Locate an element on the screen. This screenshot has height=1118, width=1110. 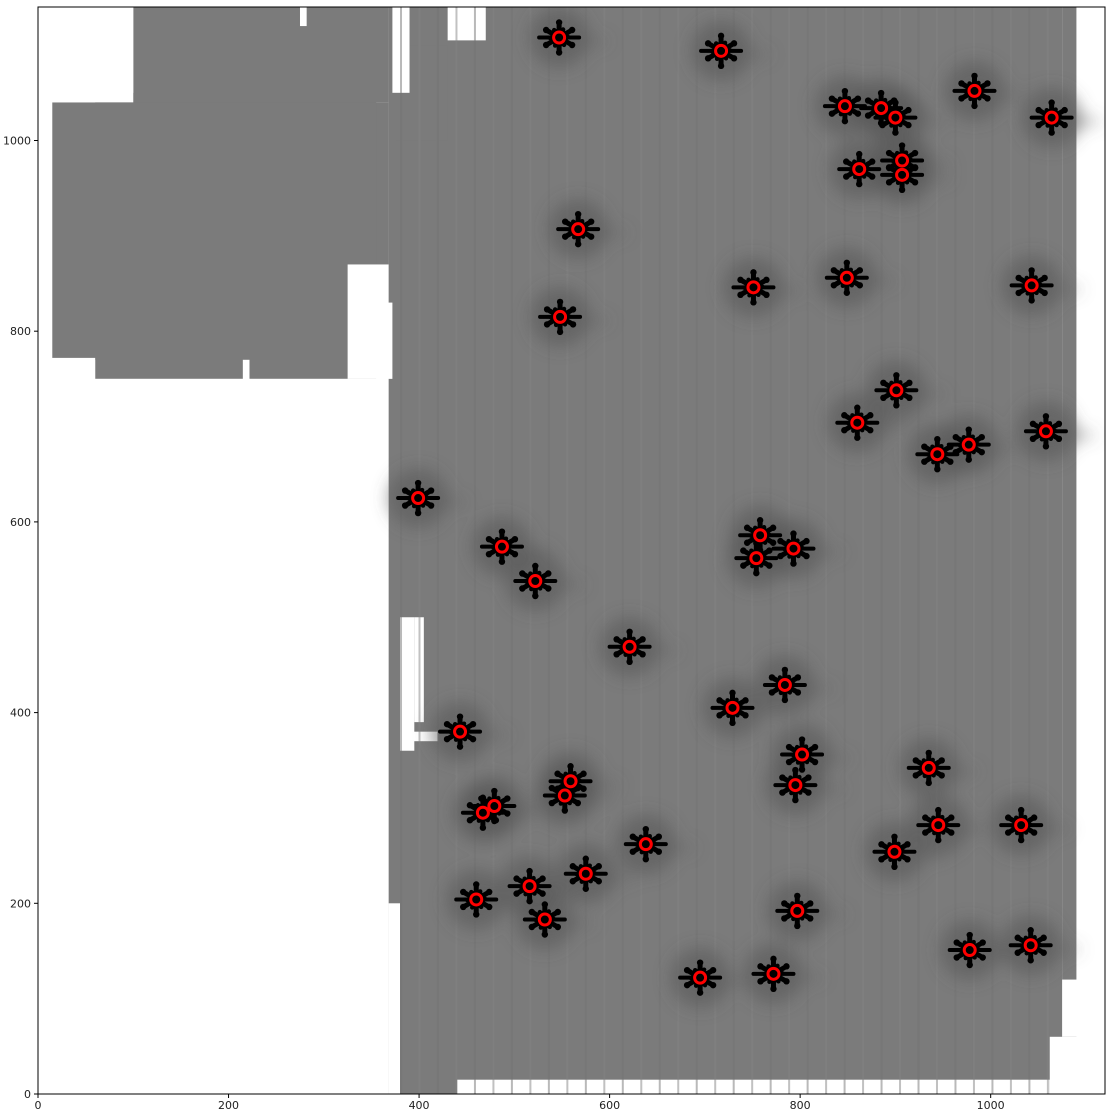
y-tick-label: 200 is located at coordinates (20, 903).